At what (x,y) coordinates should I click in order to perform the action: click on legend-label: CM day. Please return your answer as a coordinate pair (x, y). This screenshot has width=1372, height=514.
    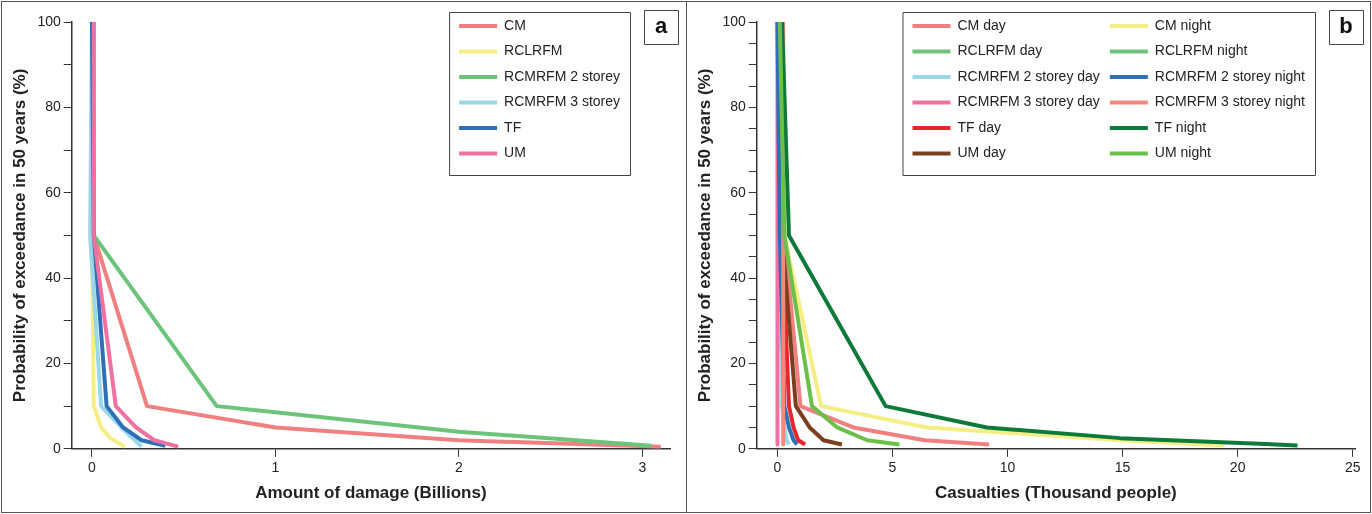
    Looking at the image, I should click on (981, 24).